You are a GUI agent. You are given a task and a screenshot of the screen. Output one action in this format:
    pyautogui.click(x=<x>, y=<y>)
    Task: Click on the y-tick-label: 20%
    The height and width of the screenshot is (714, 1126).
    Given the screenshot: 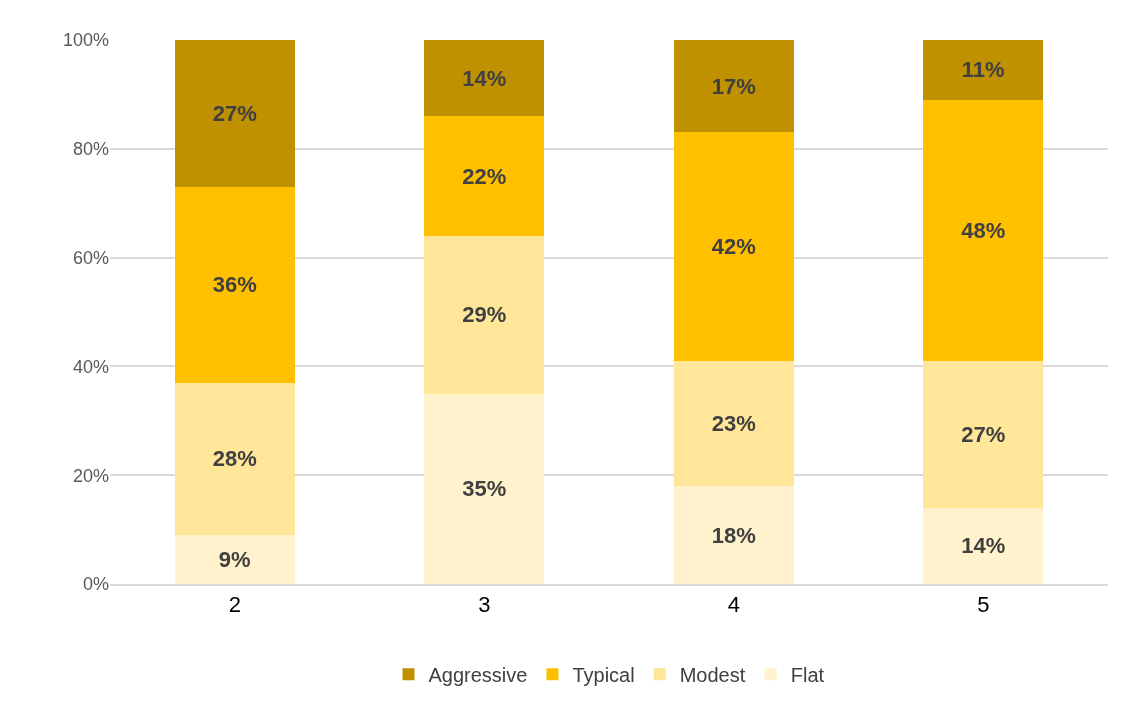 What is the action you would take?
    pyautogui.click(x=90, y=475)
    